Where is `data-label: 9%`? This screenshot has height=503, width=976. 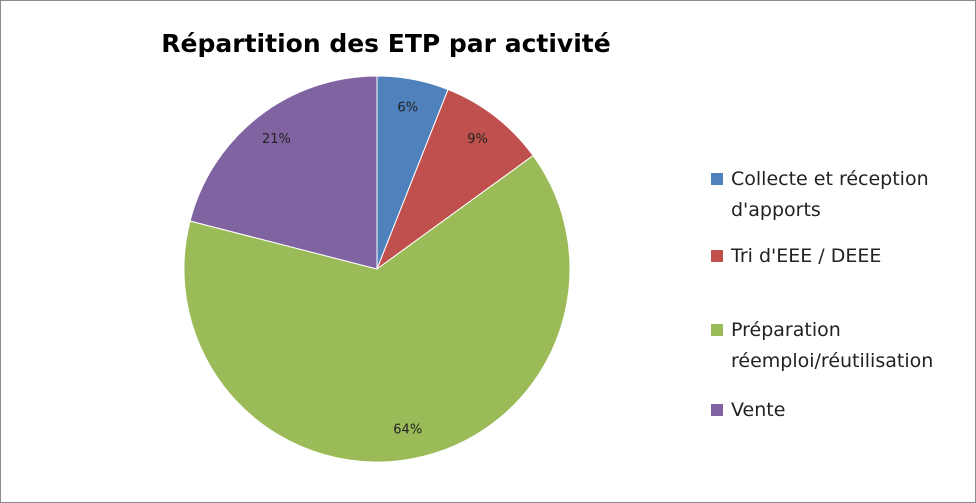 data-label: 9% is located at coordinates (477, 139).